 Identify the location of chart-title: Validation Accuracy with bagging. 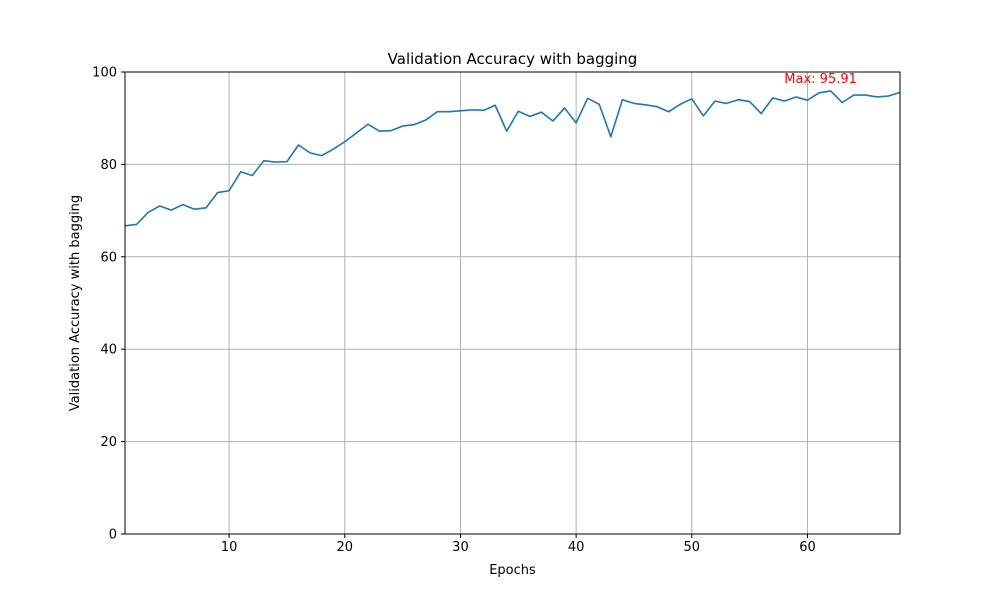
(513, 59).